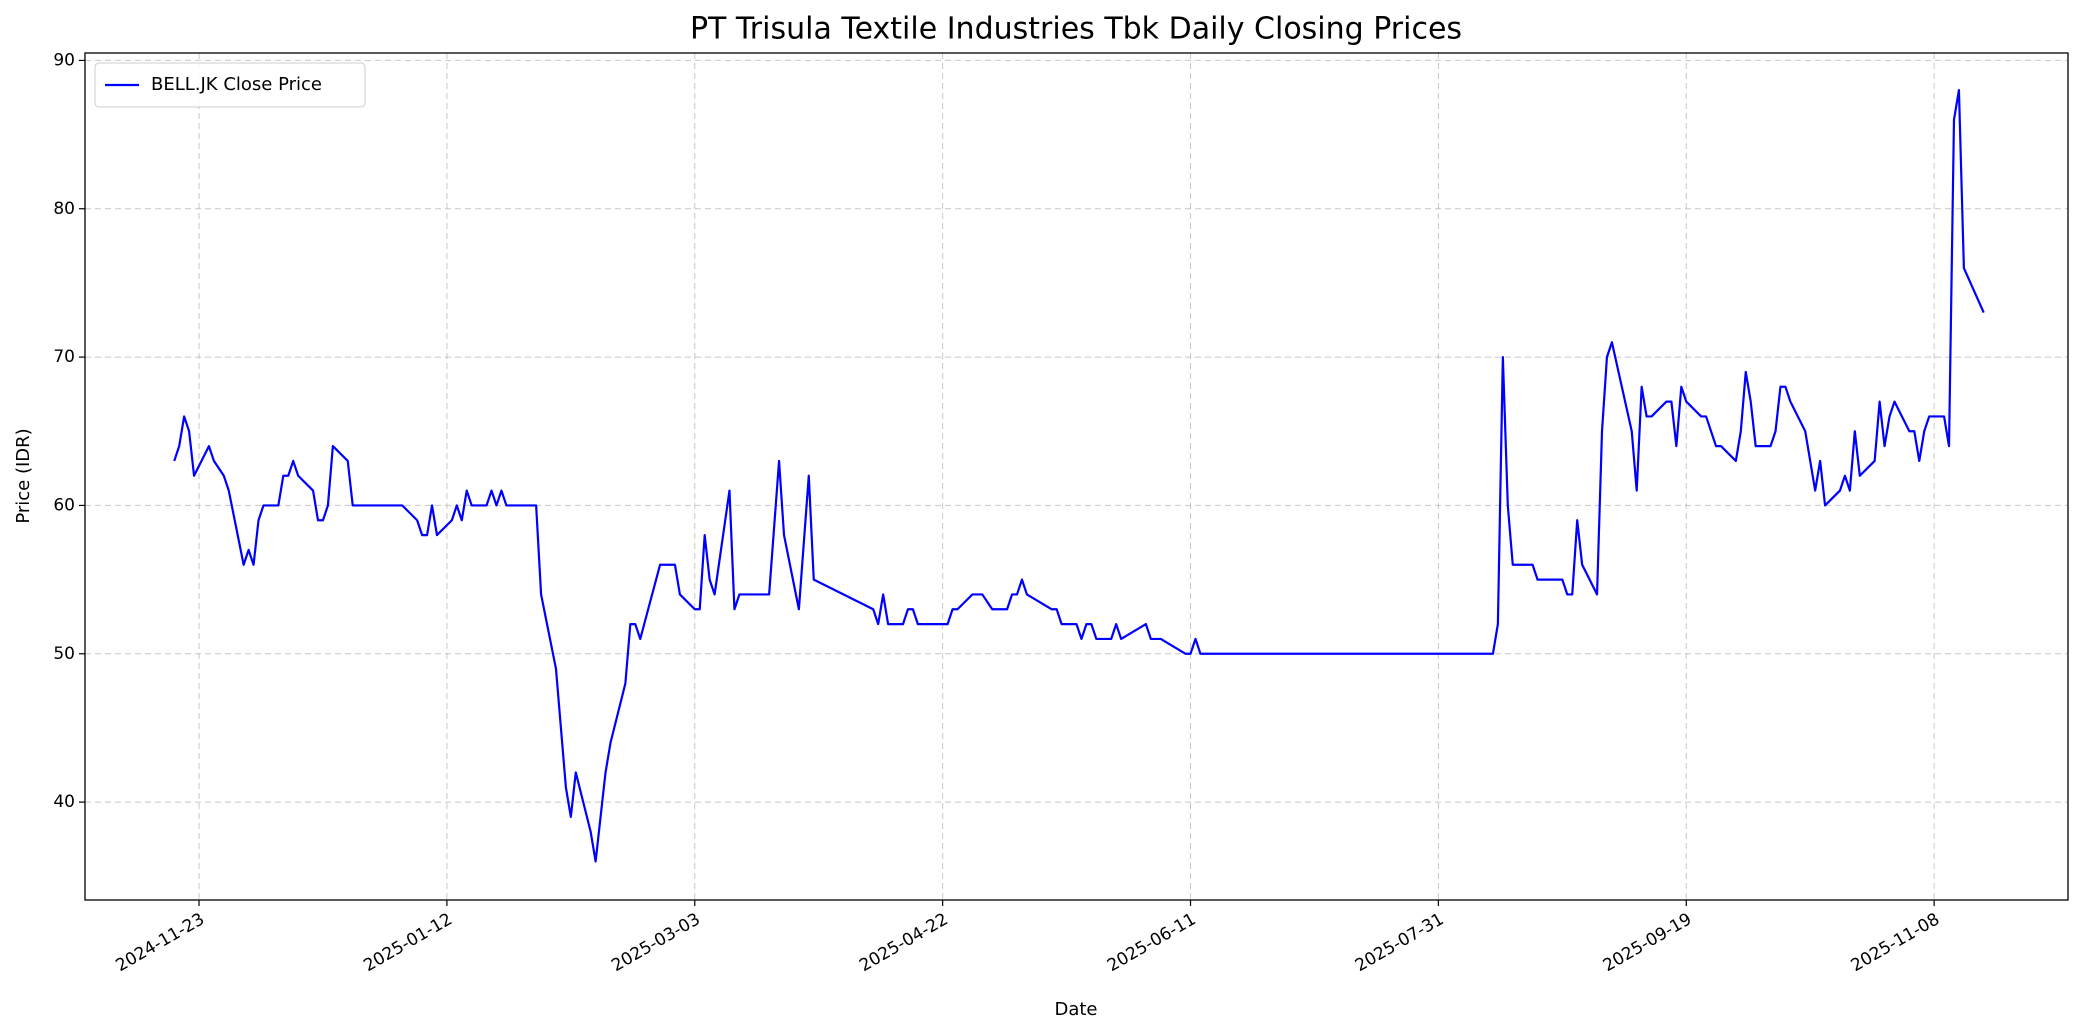 This screenshot has width=2084, height=1035. I want to click on legend-label: BELL.JK Close Price, so click(236, 84).